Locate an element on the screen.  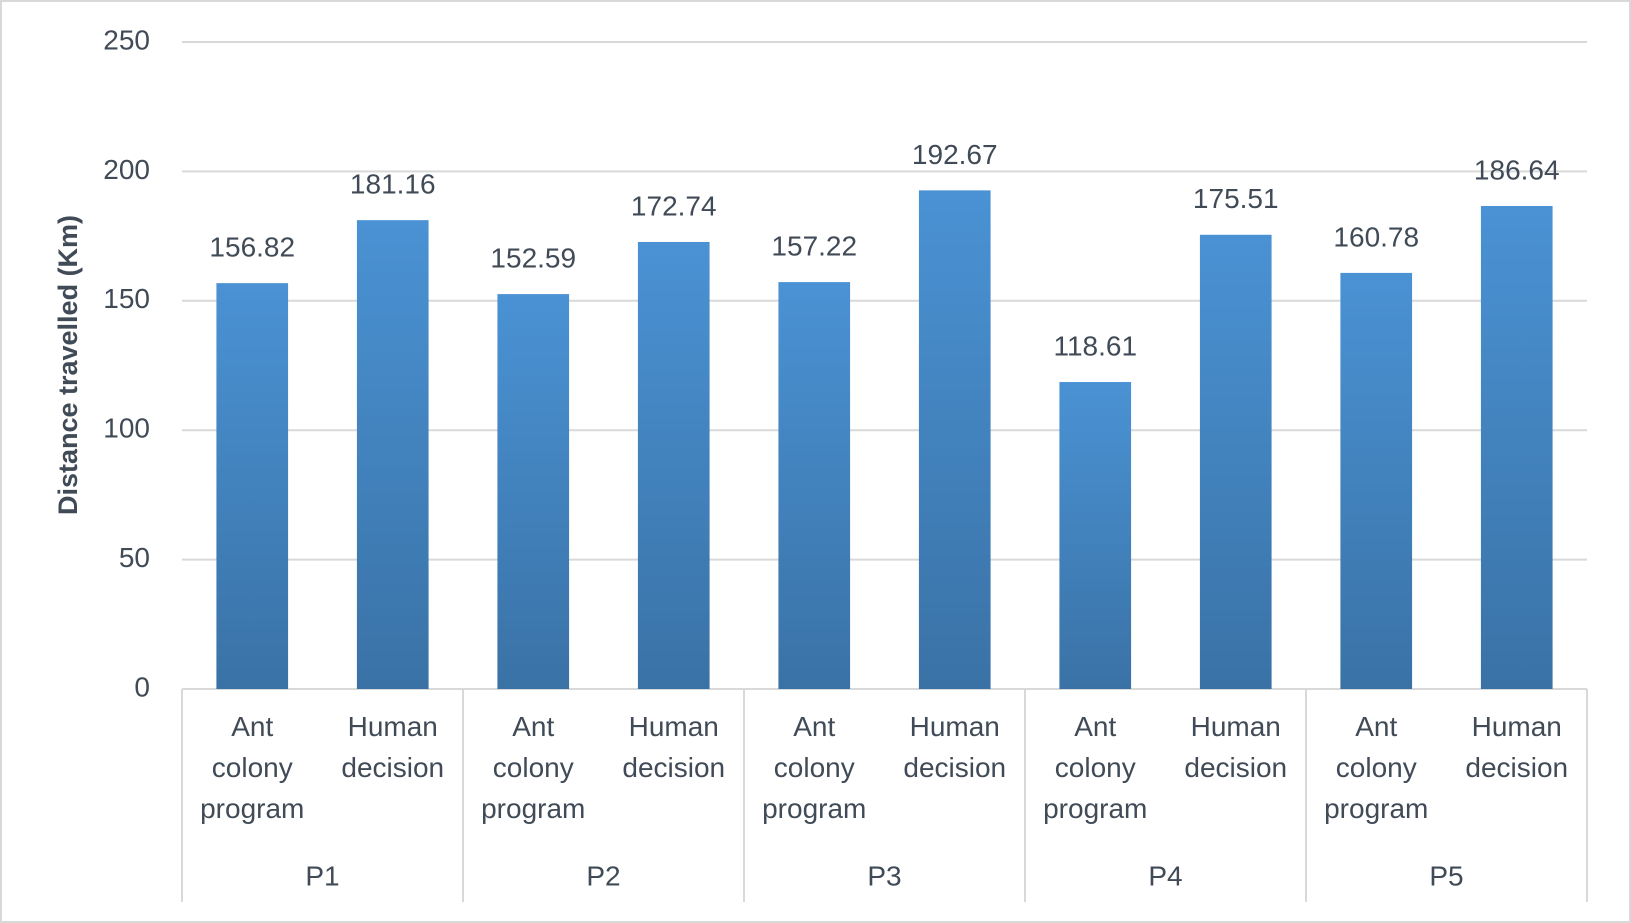
y-tick-label: 50 is located at coordinates (134, 557).